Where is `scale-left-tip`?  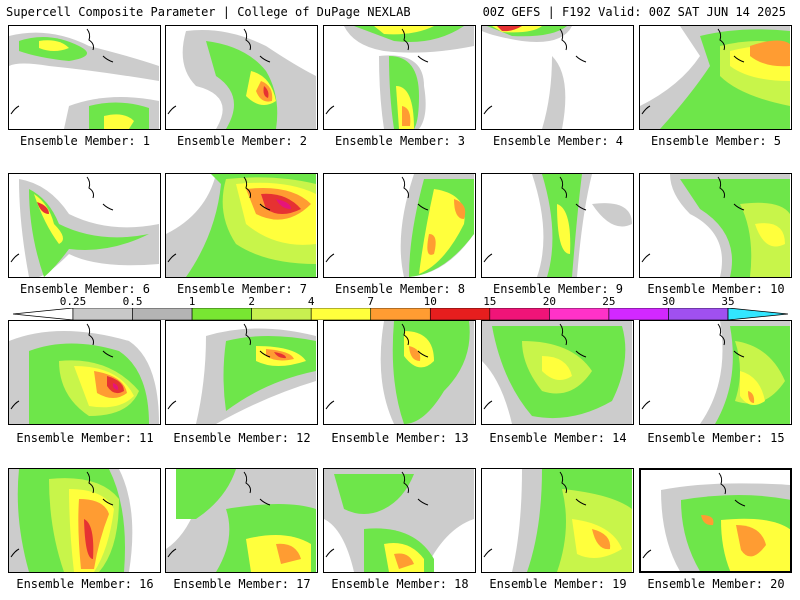 scale-left-tip is located at coordinates (43, 314).